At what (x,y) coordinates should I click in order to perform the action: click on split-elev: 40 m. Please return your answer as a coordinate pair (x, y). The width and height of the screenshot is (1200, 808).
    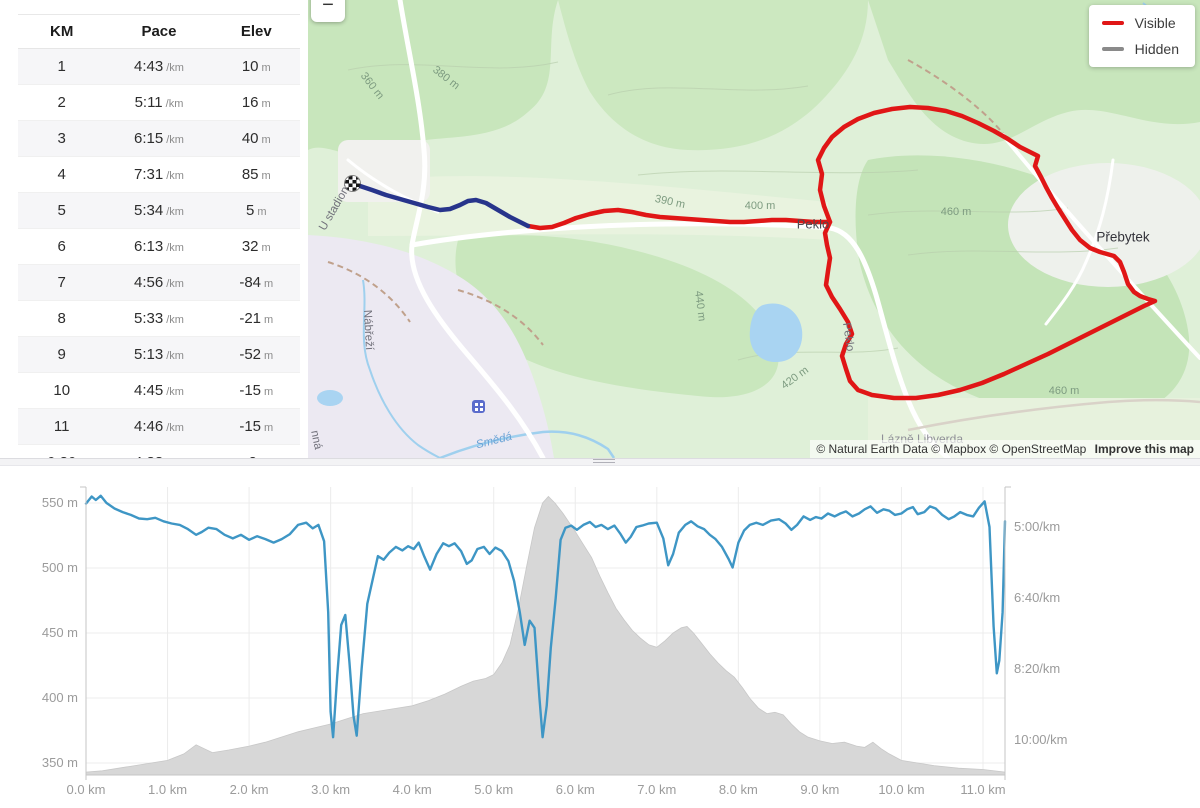
    Looking at the image, I should click on (256, 138).